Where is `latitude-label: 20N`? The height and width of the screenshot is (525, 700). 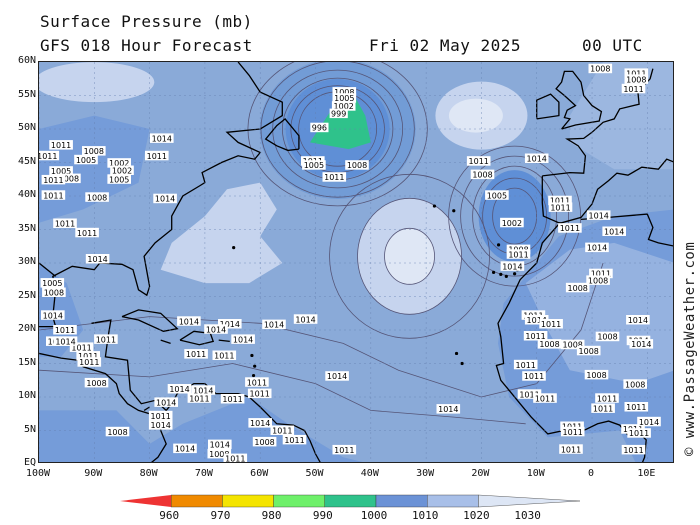 latitude-label: 20N is located at coordinates (26, 328).